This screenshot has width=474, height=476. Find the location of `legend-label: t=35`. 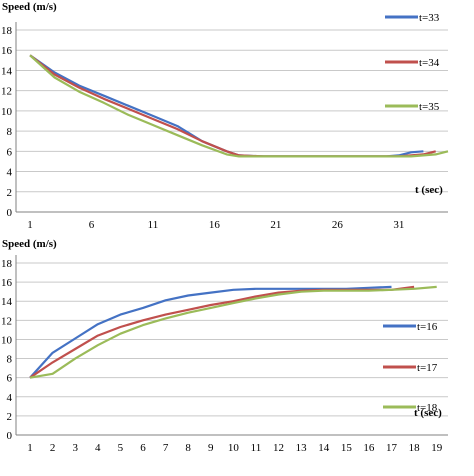

legend-label: t=35 is located at coordinates (429, 107).